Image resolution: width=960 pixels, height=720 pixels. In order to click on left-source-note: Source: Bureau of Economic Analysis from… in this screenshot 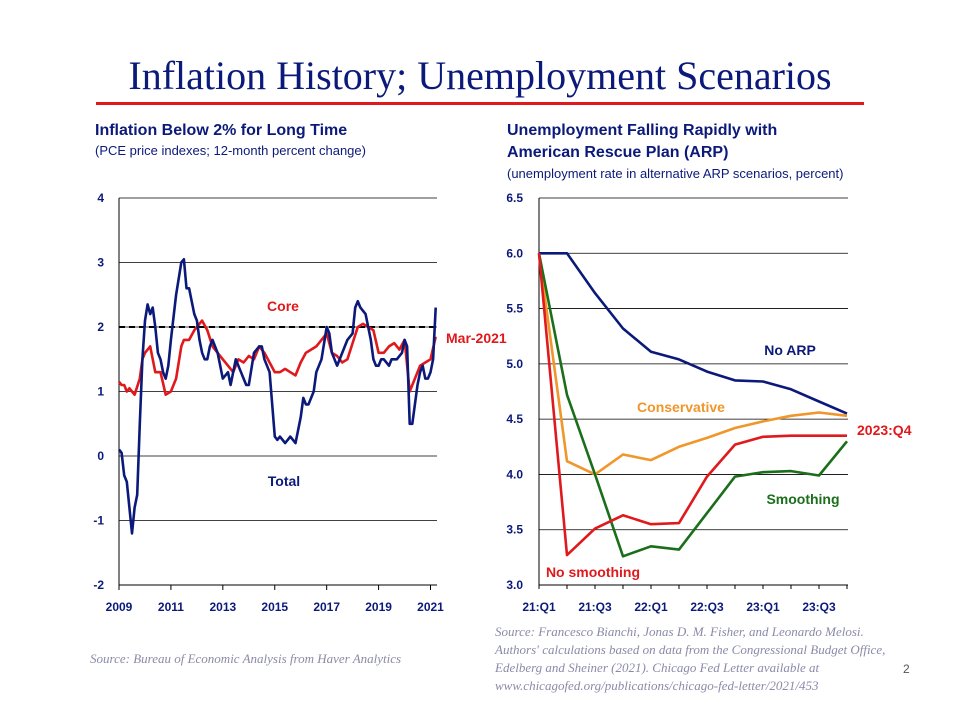, I will do `click(246, 658)`.